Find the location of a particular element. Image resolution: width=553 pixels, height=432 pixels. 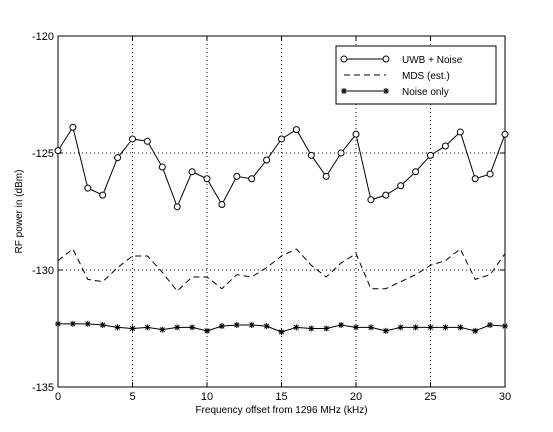

x-axis-label: Frequency offset from 1296 MHz (kHz) is located at coordinates (281, 410).